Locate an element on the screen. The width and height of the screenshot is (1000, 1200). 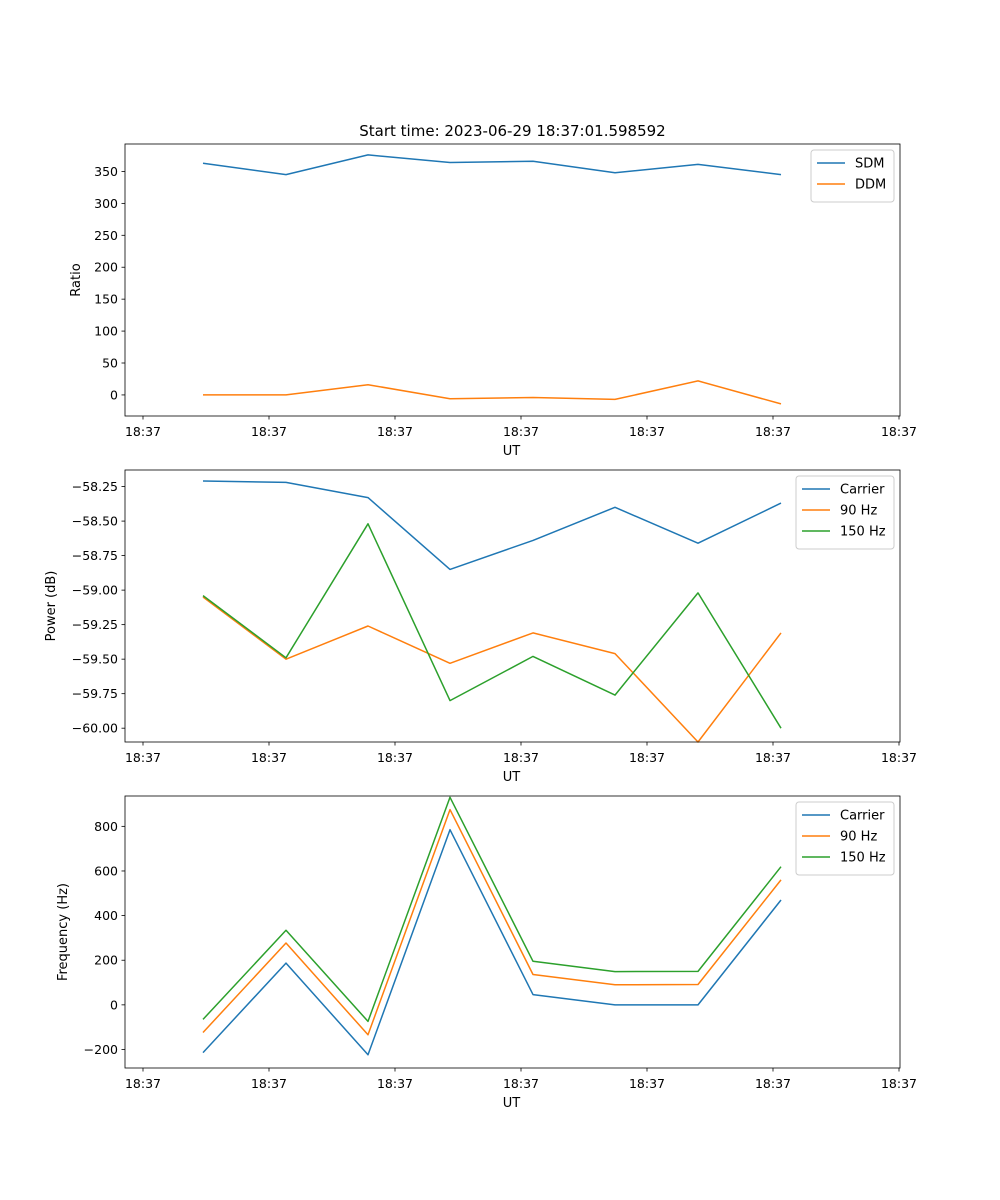
legend-label: SDM is located at coordinates (869, 164).